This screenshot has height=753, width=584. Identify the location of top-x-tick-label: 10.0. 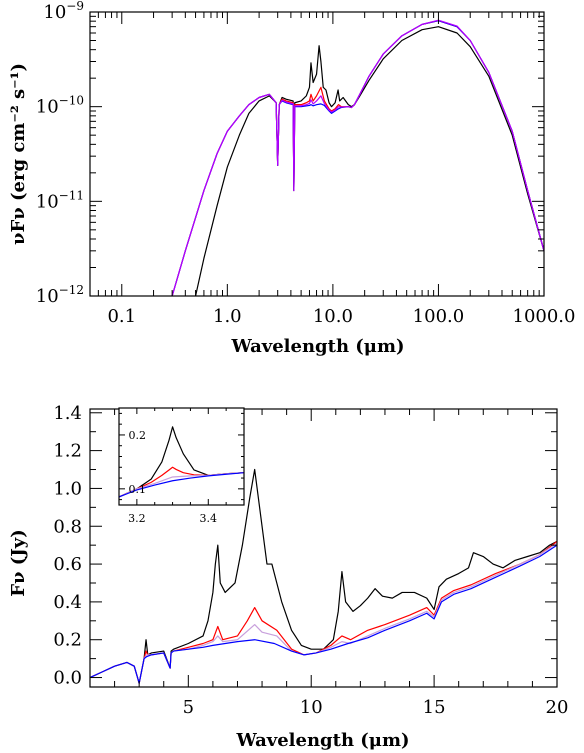
(333, 316).